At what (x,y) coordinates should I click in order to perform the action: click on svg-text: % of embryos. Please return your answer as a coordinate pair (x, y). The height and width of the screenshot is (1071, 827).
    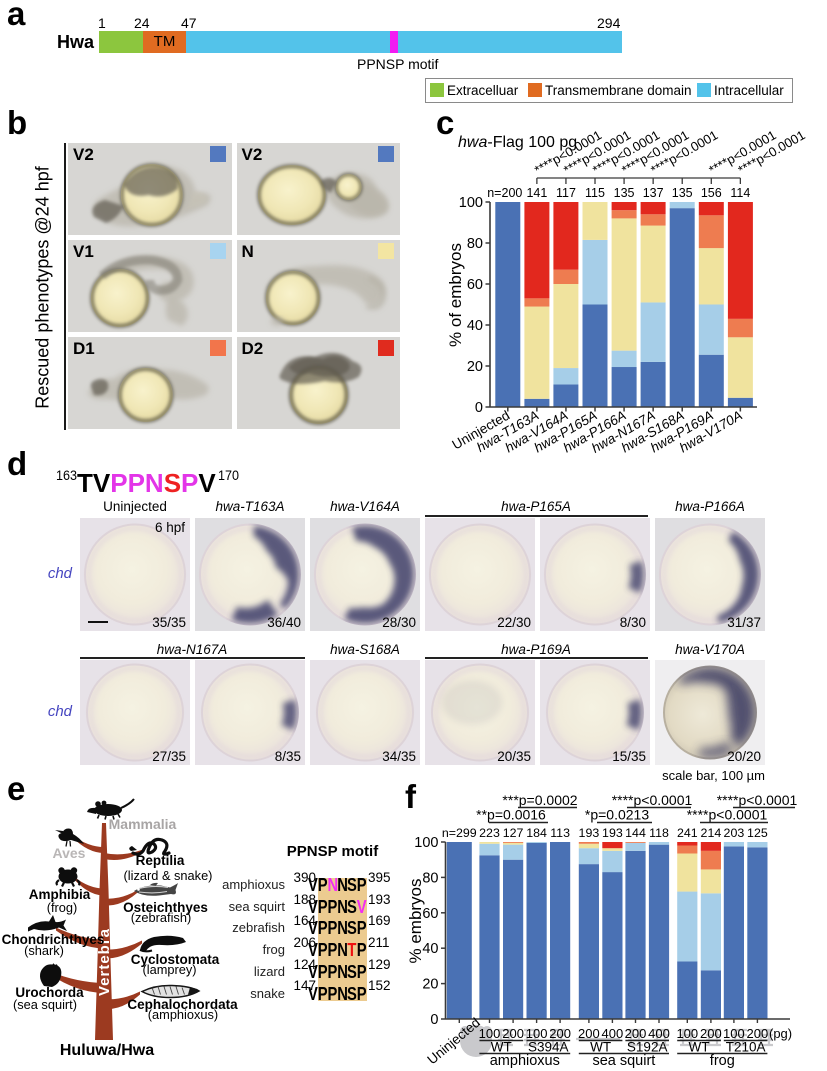
    Looking at the image, I should click on (455, 295).